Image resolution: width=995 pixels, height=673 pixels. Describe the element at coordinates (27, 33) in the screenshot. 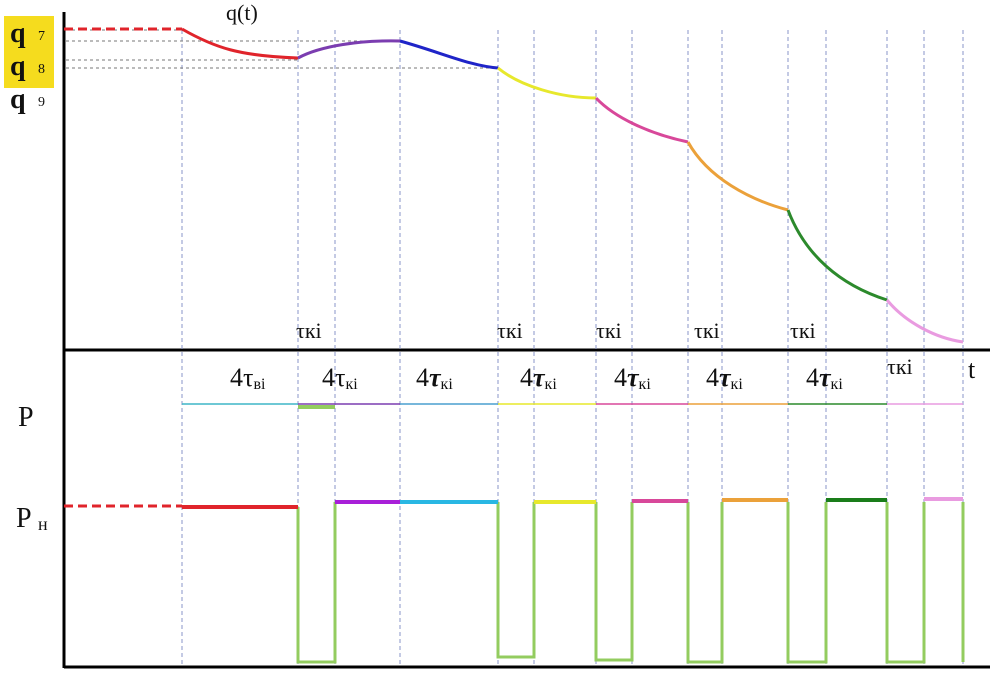

I see `y-label-q7: q 7` at that location.